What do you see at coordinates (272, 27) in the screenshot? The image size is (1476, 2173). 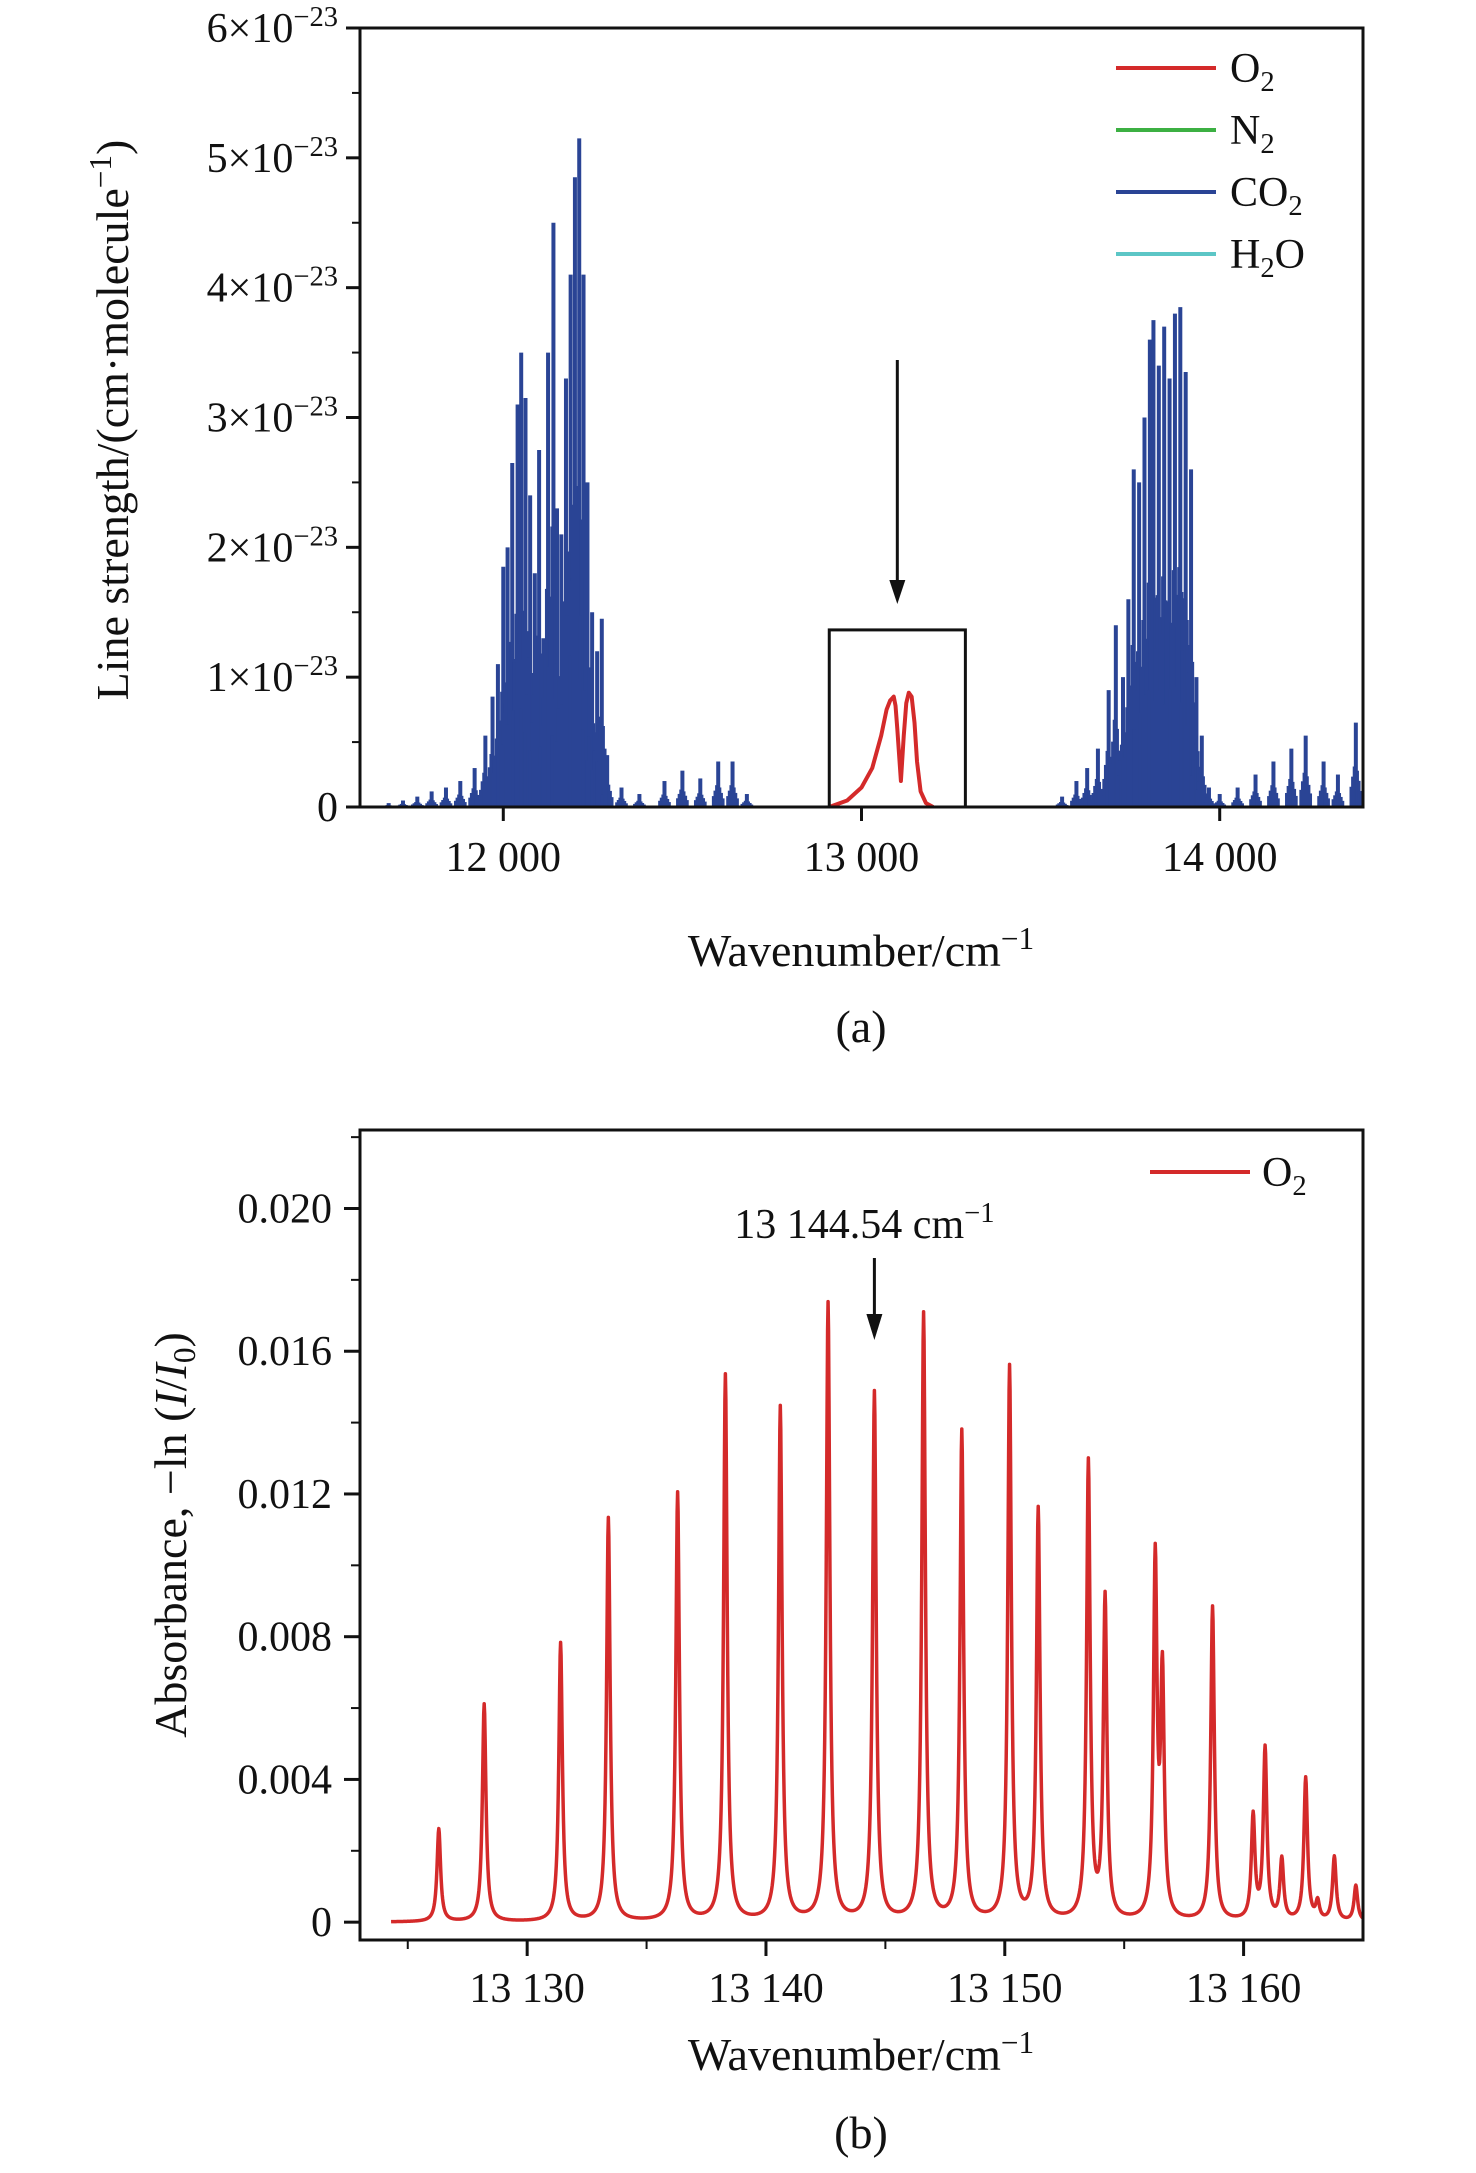 I see `y-tick-label-a-6: 6×10−23​` at bounding box center [272, 27].